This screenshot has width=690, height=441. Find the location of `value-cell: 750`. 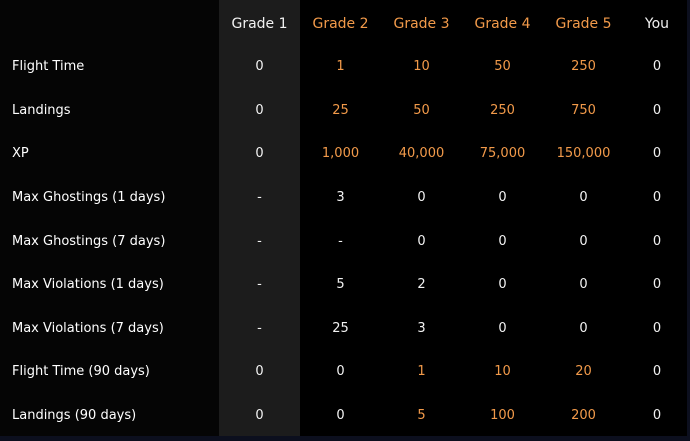

value-cell: 750 is located at coordinates (583, 110).